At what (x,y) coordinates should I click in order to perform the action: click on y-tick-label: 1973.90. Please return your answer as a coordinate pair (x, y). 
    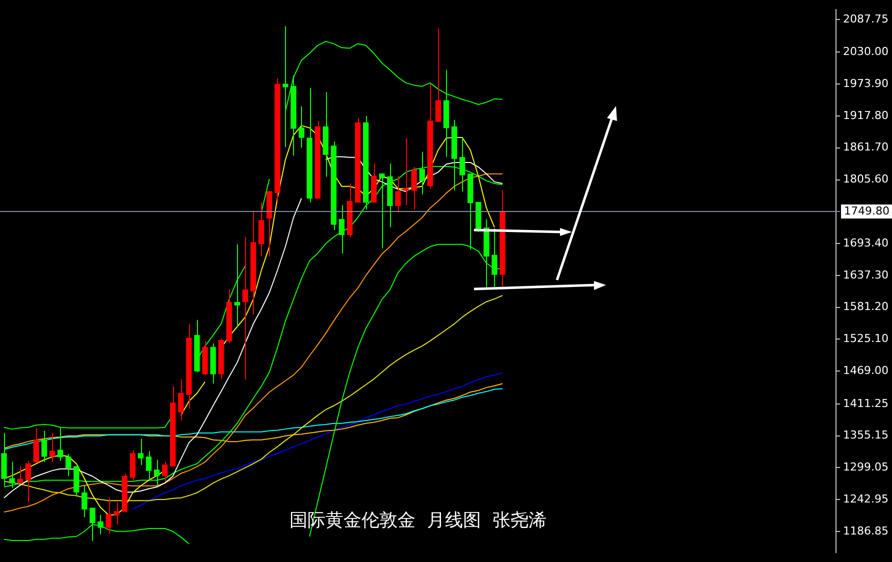
    Looking at the image, I should click on (865, 83).